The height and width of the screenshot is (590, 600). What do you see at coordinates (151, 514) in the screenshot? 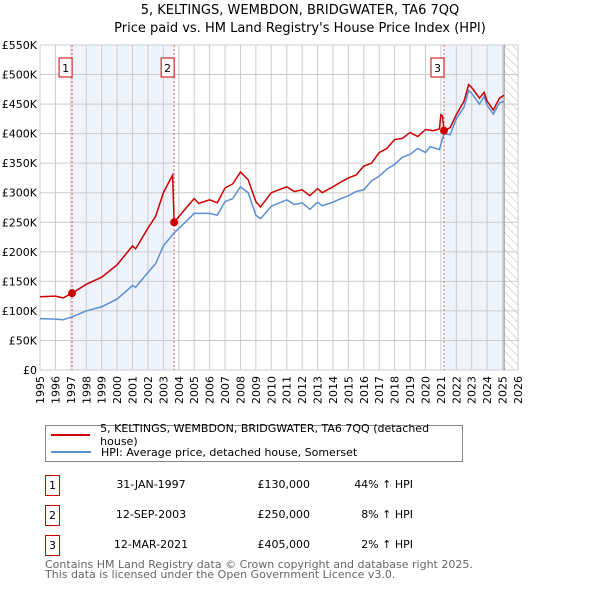
I see `sale-date: 12-SEP-2003` at bounding box center [151, 514].